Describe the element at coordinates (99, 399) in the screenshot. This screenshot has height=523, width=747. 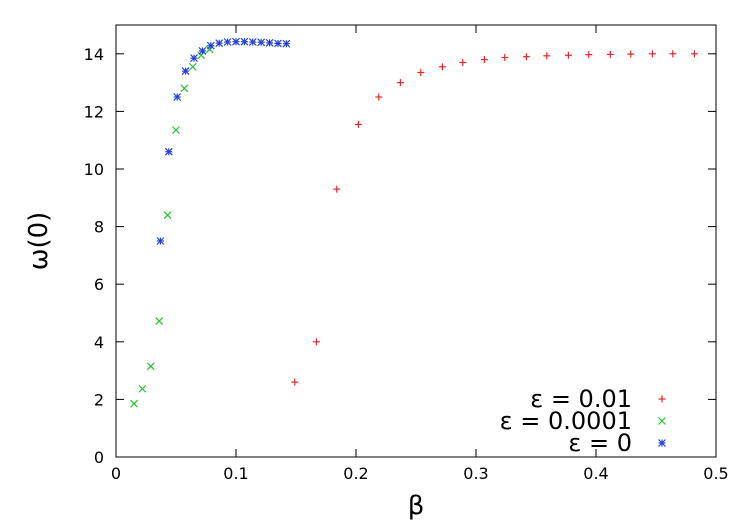
I see `y-tick-label: 2` at that location.